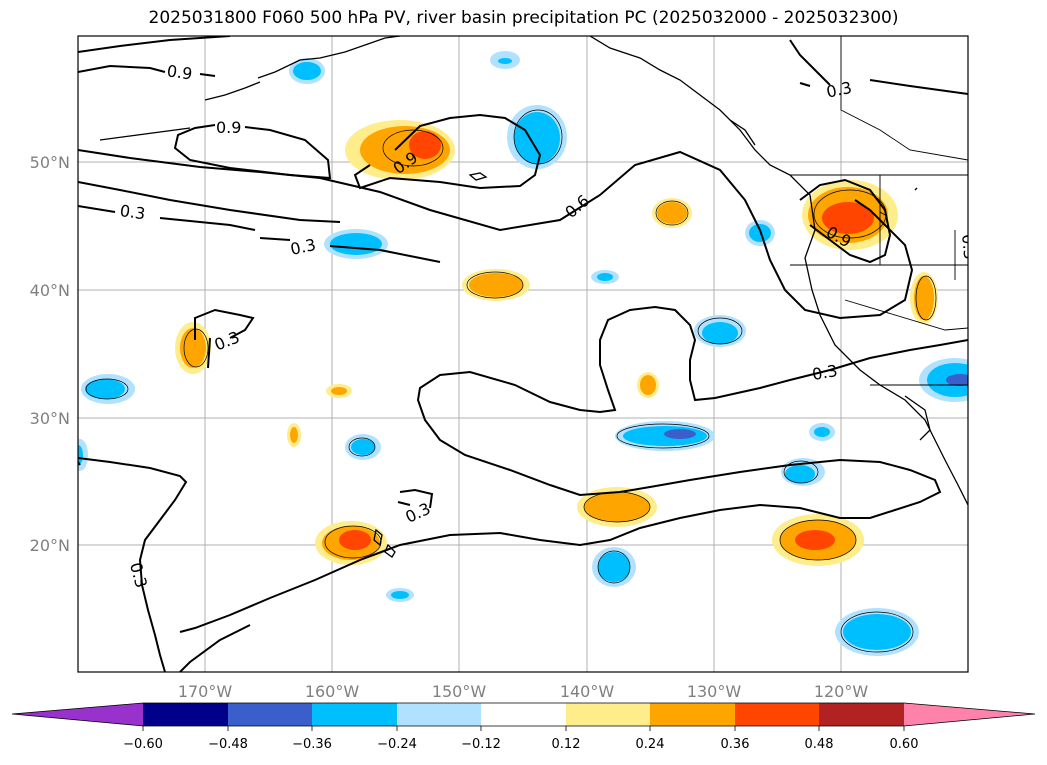 This screenshot has width=1047, height=765. I want to click on colorbar-tick-label: 0.24, so click(650, 744).